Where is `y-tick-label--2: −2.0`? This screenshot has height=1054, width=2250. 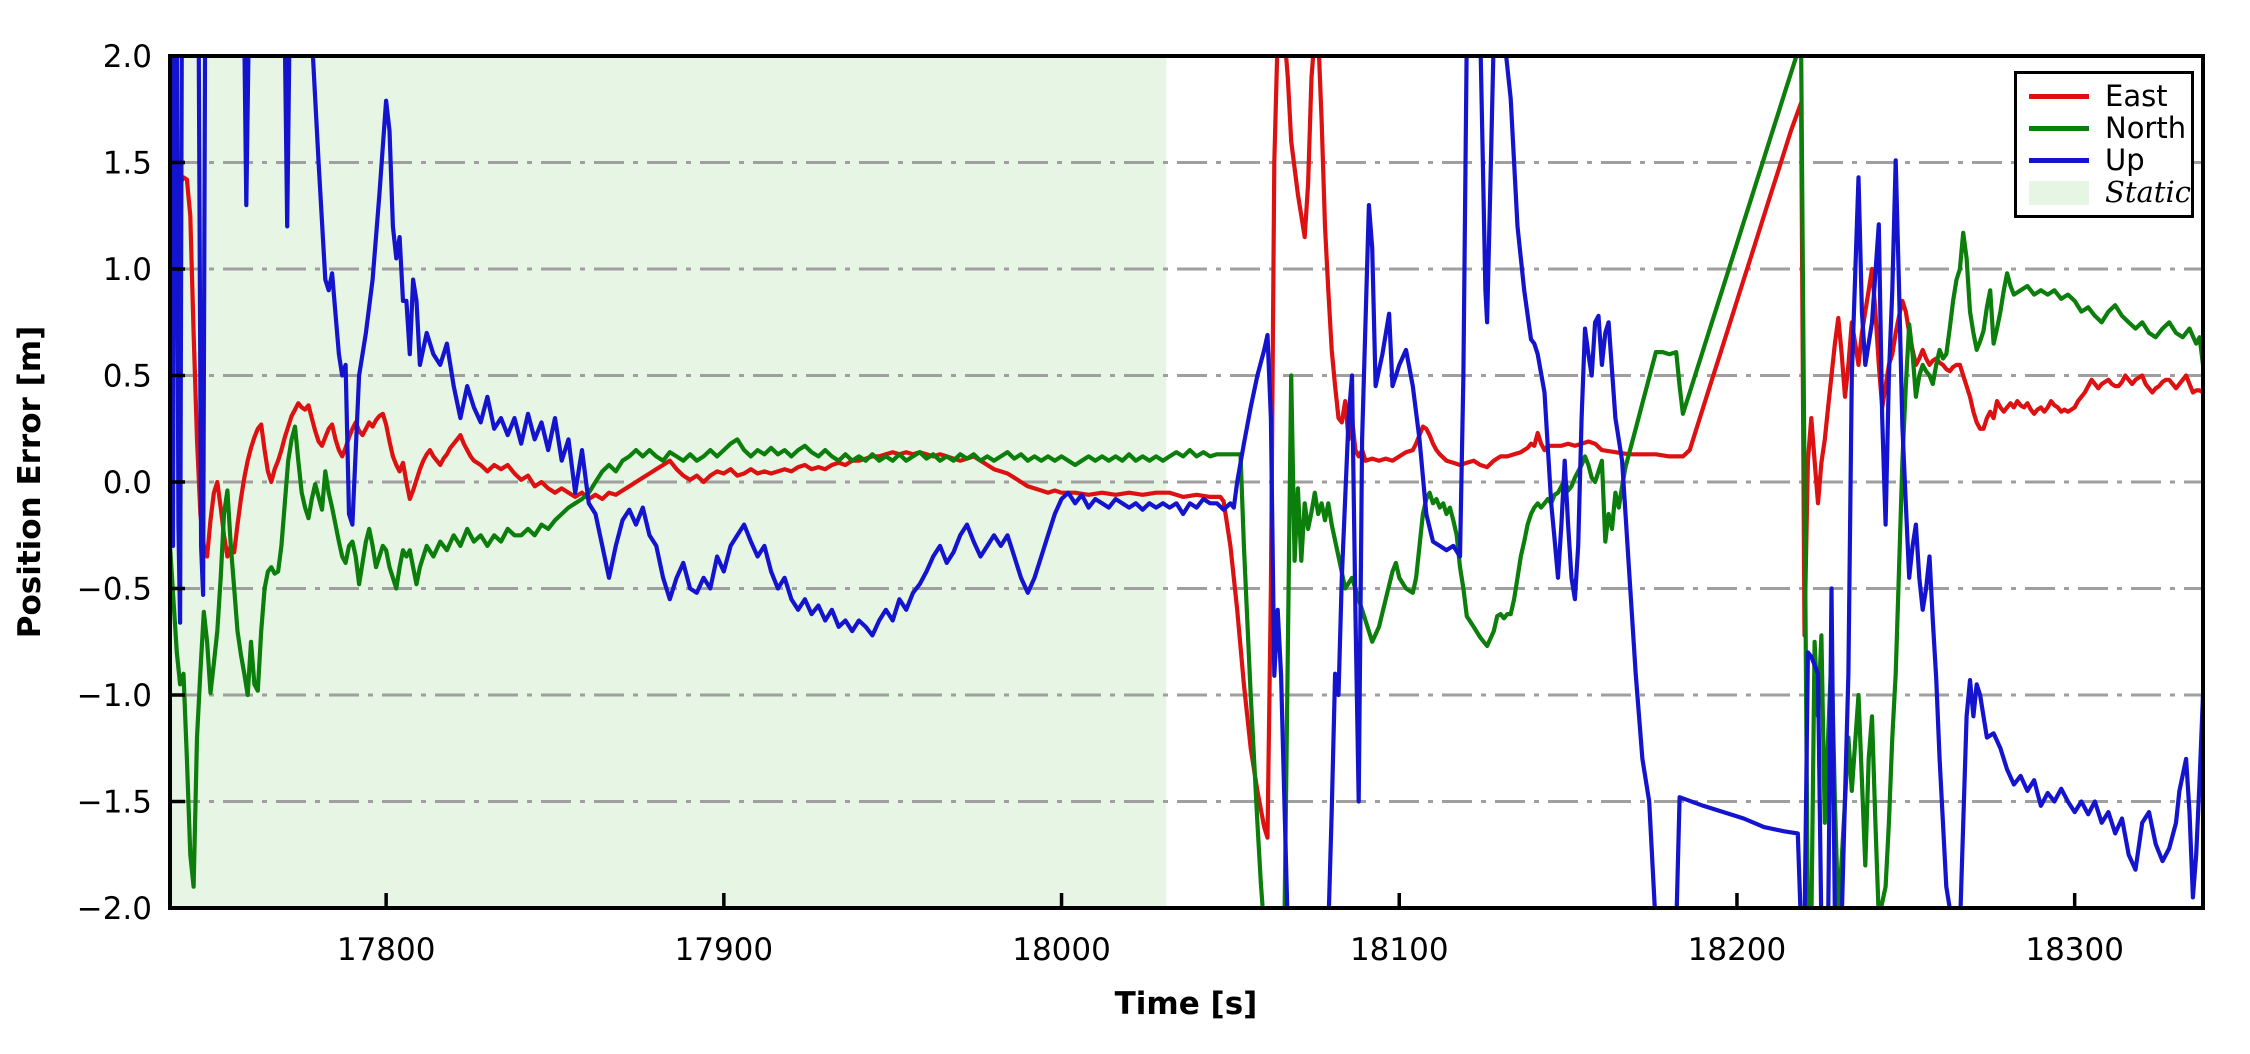 y-tick-label--2: −2.0 is located at coordinates (114, 909).